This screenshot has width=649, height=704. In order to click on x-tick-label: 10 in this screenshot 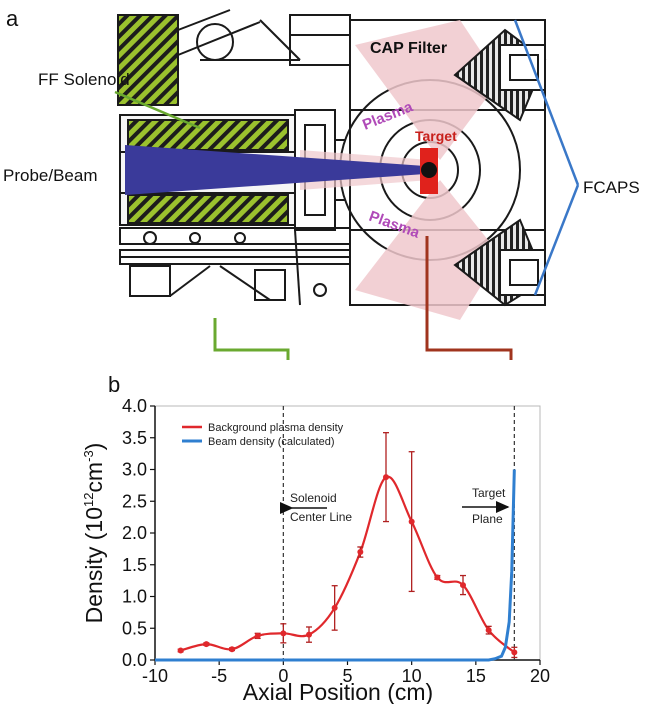, I will do `click(412, 676)`.